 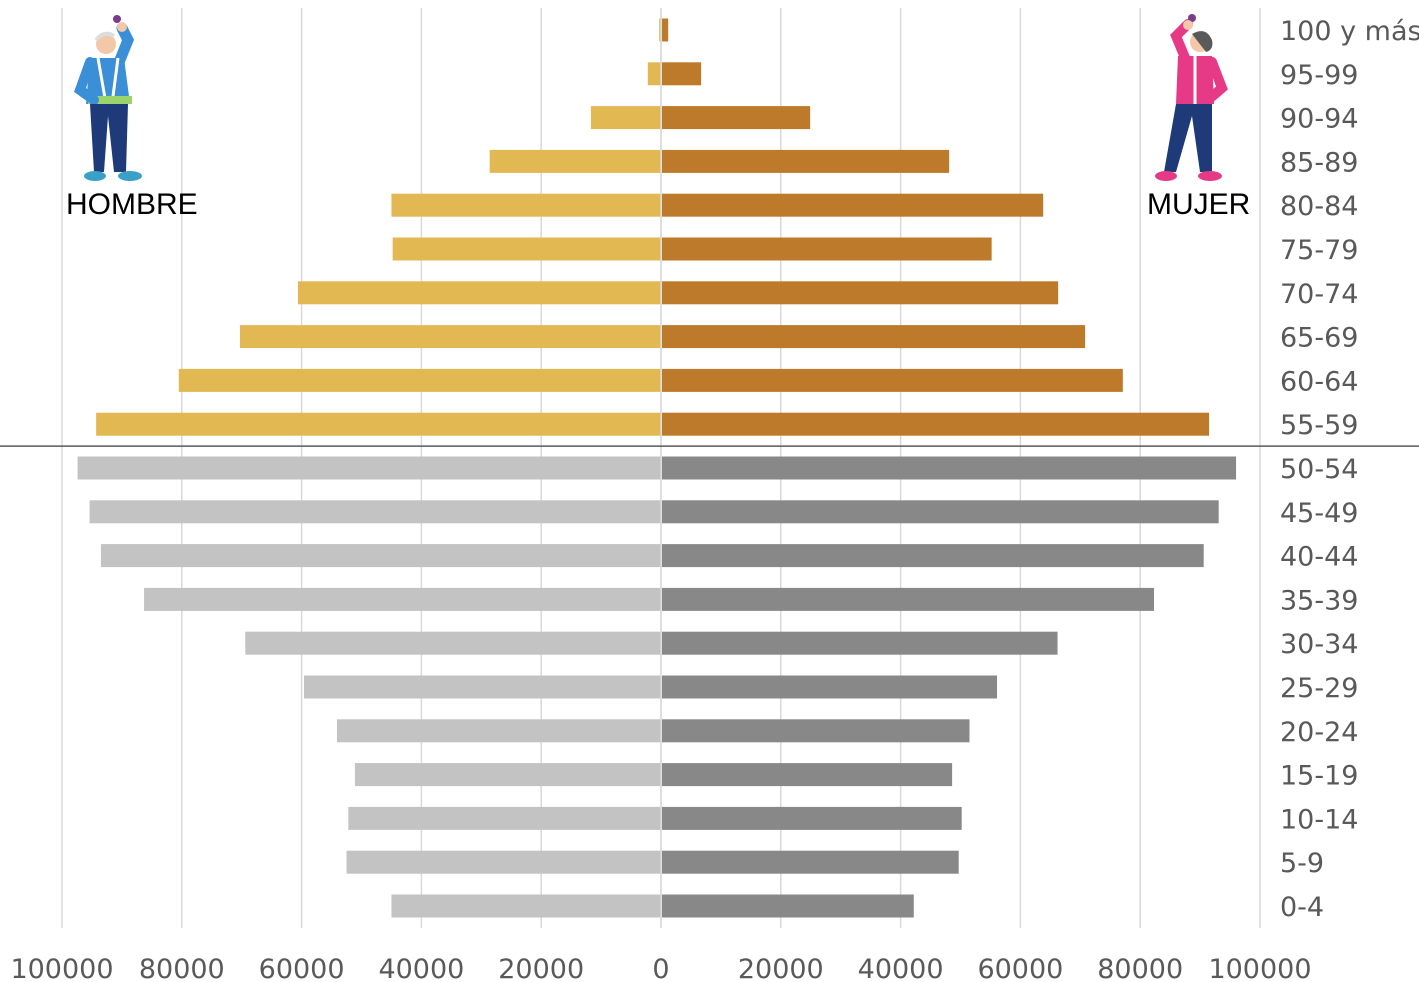 What do you see at coordinates (1319, 557) in the screenshot?
I see `category-label: 40-44` at bounding box center [1319, 557].